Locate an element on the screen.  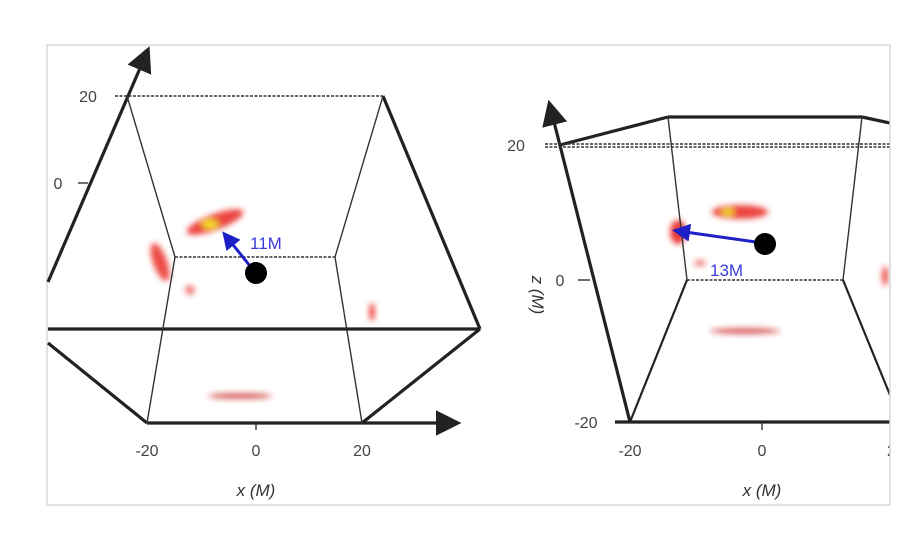
emission-blobs is located at coordinates (262, 304).